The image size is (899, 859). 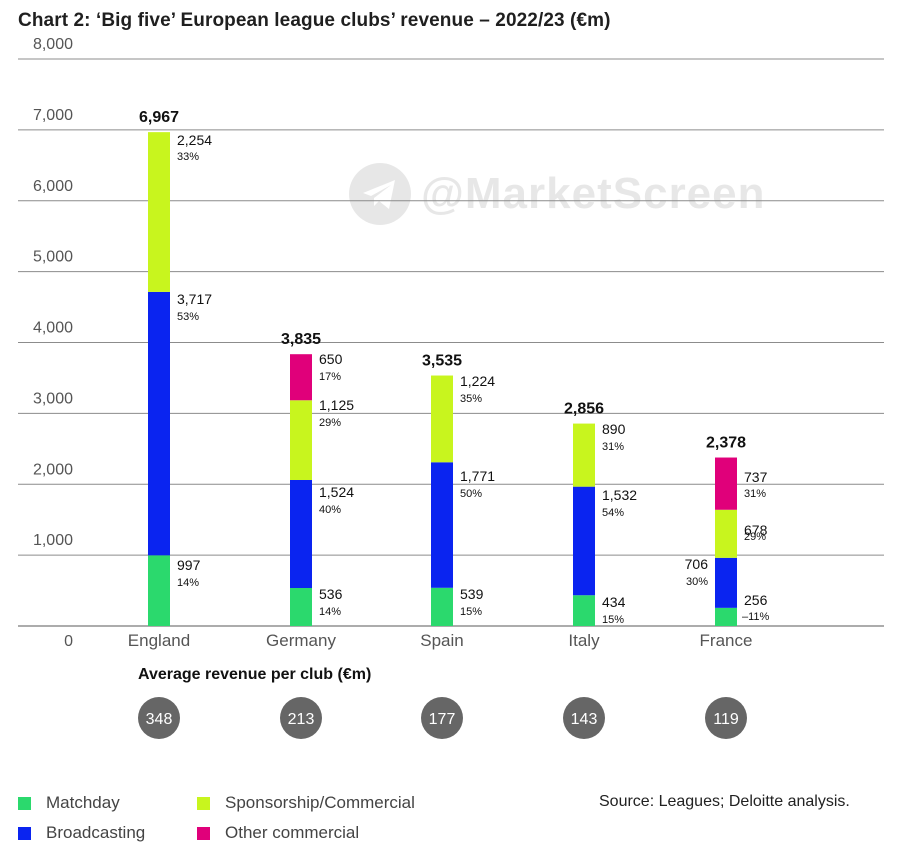 I want to click on total-label: 3,535, so click(x=442, y=361).